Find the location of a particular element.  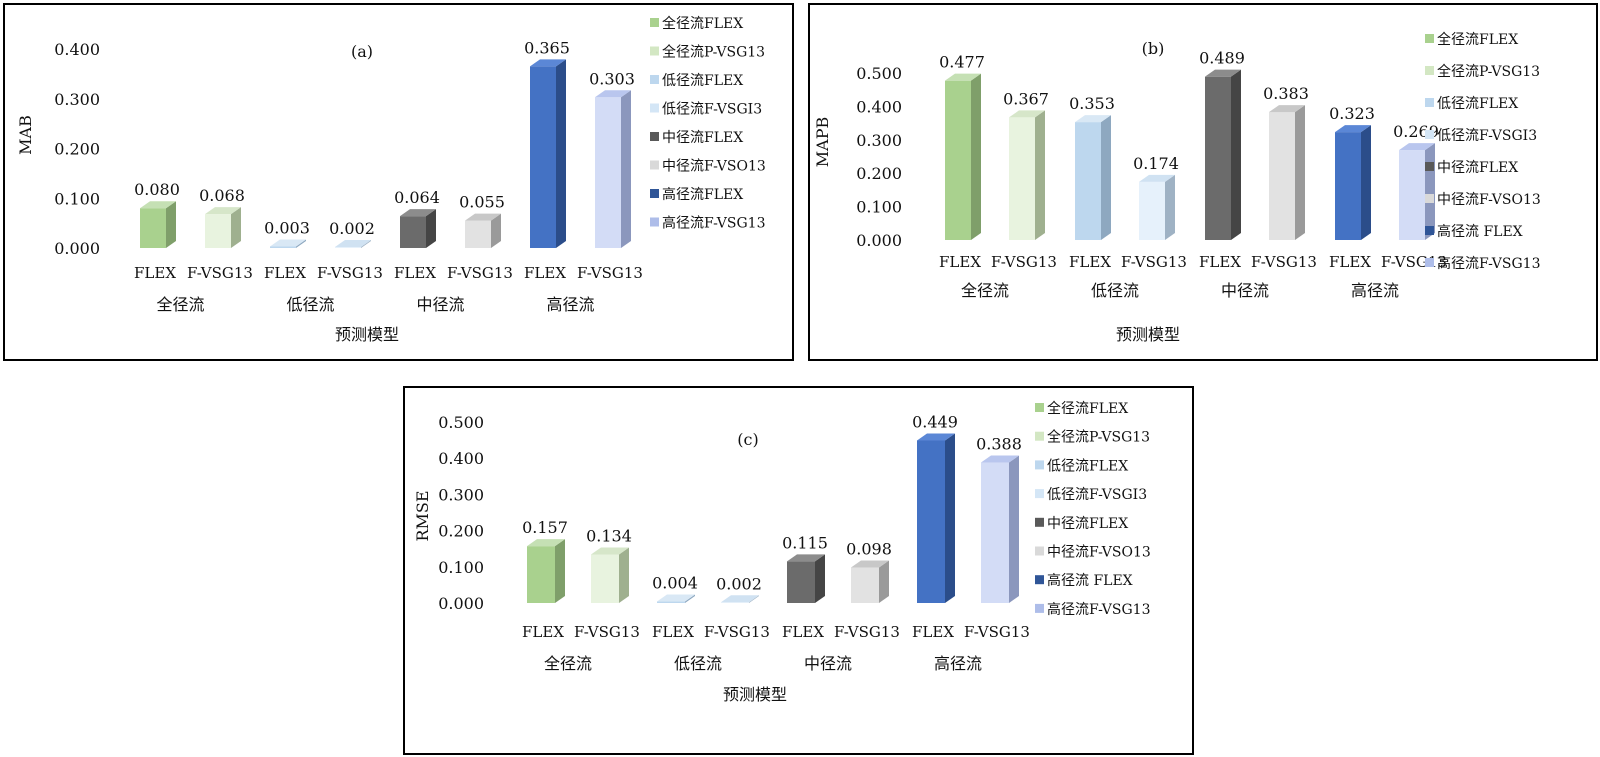

value-label: 0.134 is located at coordinates (609, 535).